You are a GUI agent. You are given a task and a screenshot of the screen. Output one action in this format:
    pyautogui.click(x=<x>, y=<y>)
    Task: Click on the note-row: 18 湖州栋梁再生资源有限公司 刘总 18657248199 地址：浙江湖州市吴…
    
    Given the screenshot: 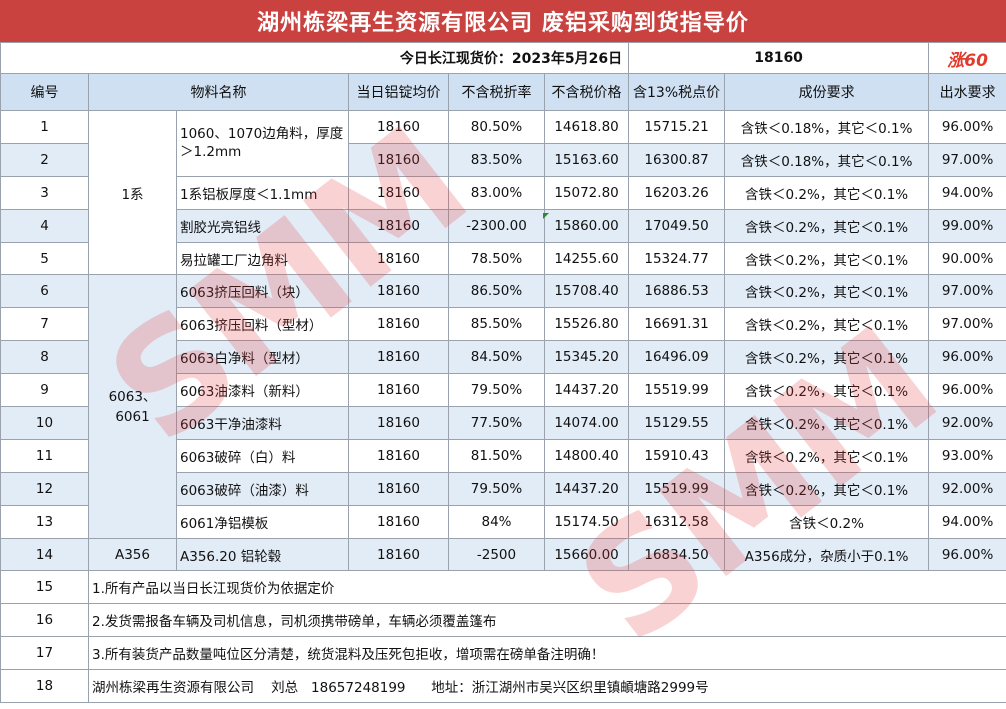 What is the action you would take?
    pyautogui.click(x=503, y=686)
    